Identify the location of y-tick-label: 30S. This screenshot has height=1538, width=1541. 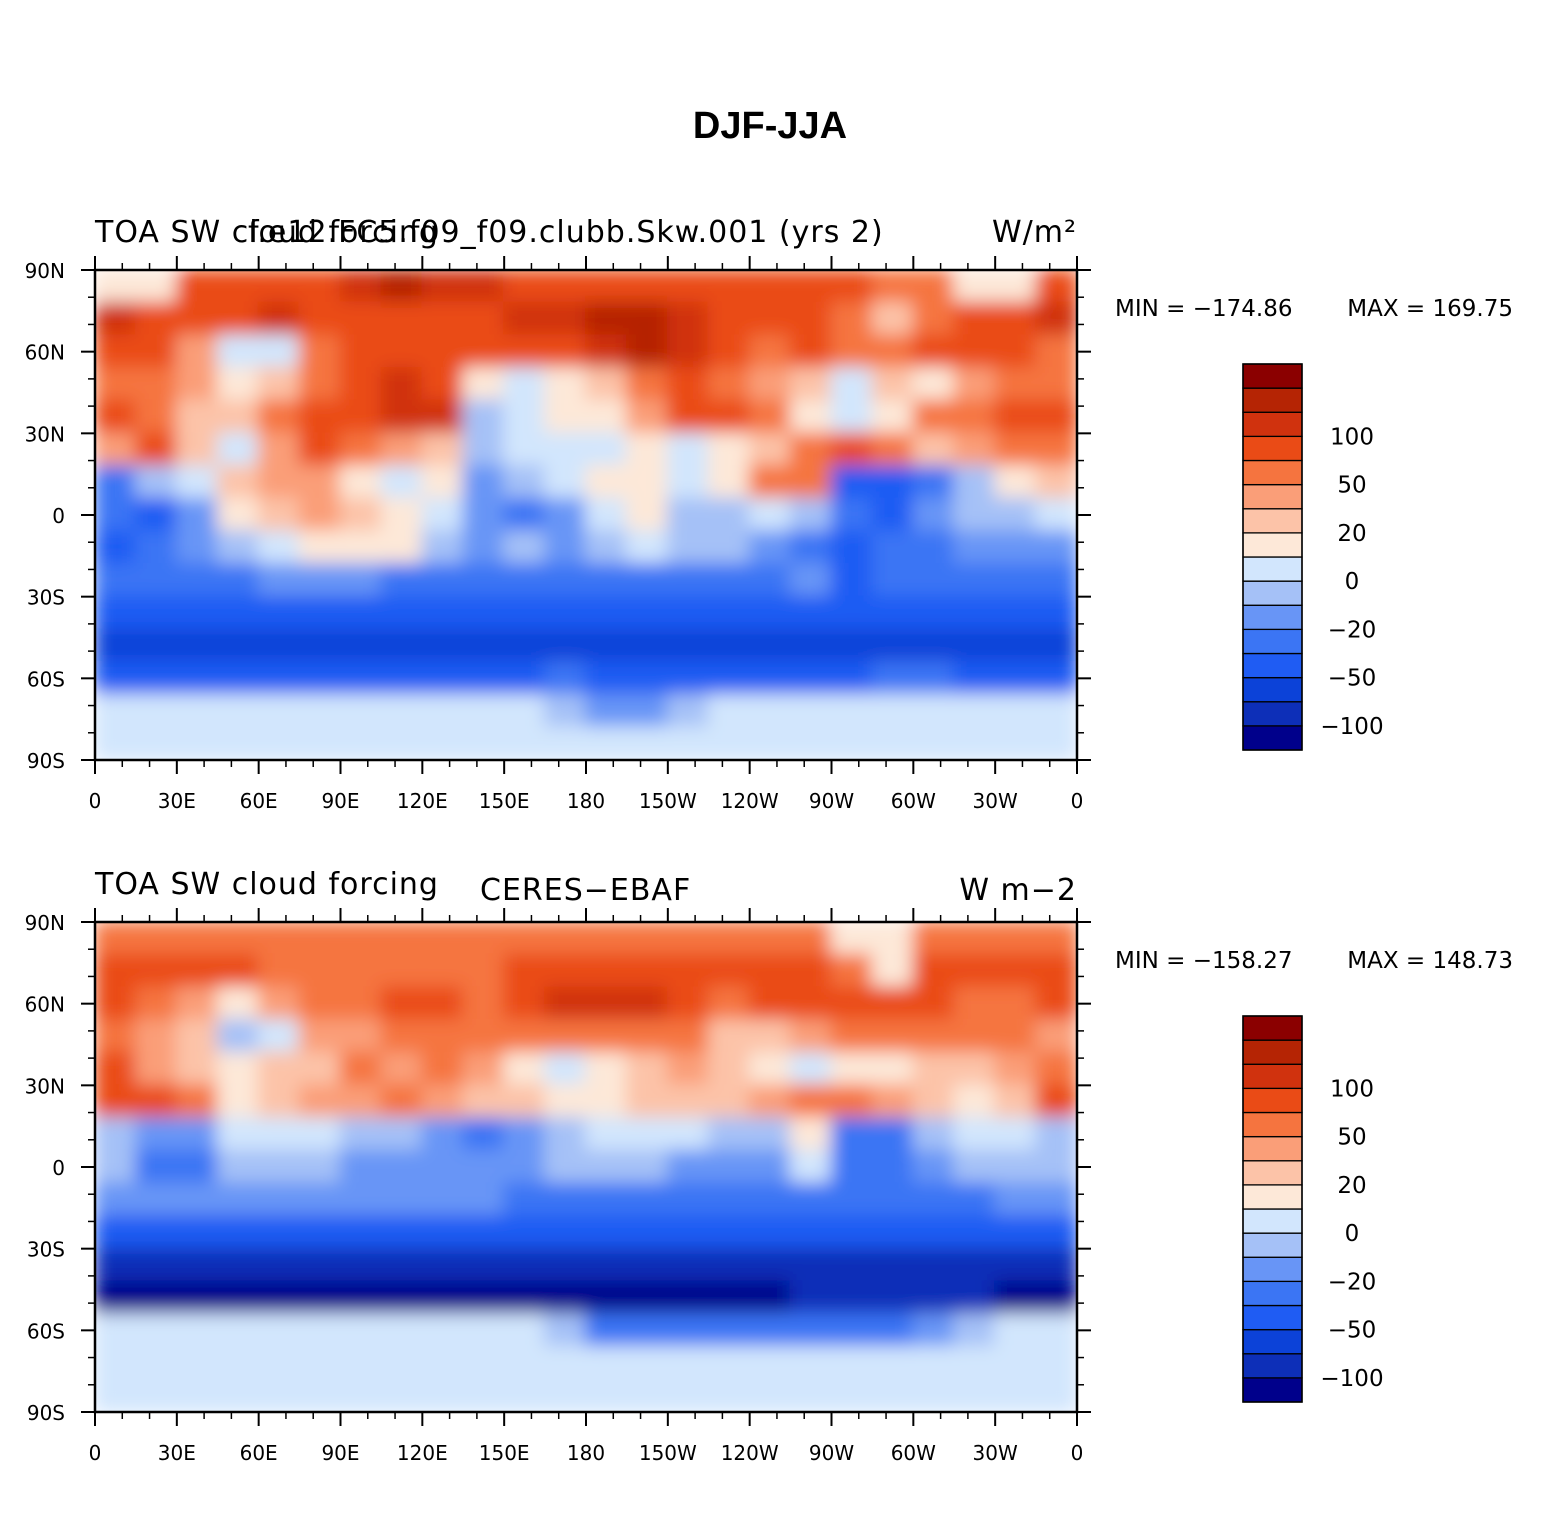
(46, 598).